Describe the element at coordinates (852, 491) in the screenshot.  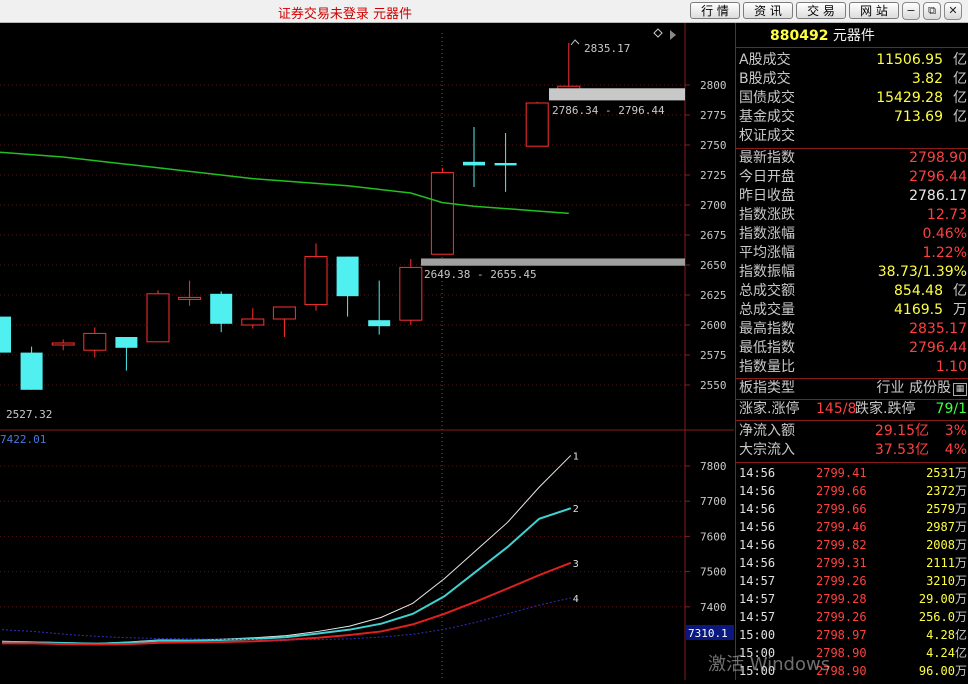
I see `tick-row: 14:56 2799.66 2372万` at that location.